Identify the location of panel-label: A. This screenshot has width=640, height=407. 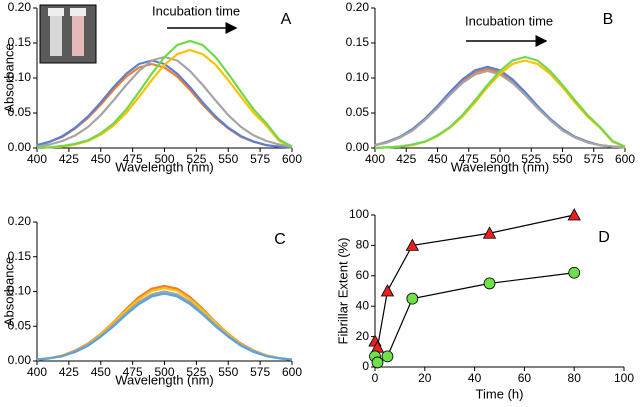
(286, 19).